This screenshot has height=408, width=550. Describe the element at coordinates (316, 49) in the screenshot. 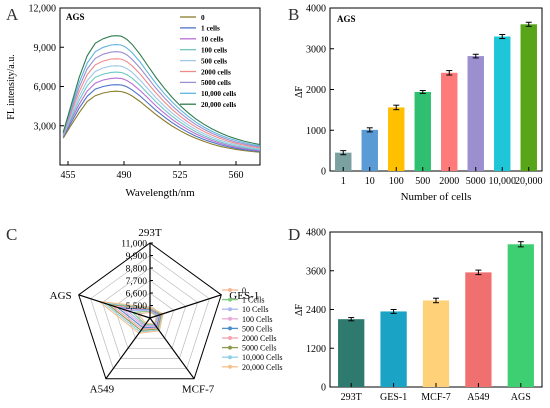

I see `y-tick-label-3: 3000` at that location.